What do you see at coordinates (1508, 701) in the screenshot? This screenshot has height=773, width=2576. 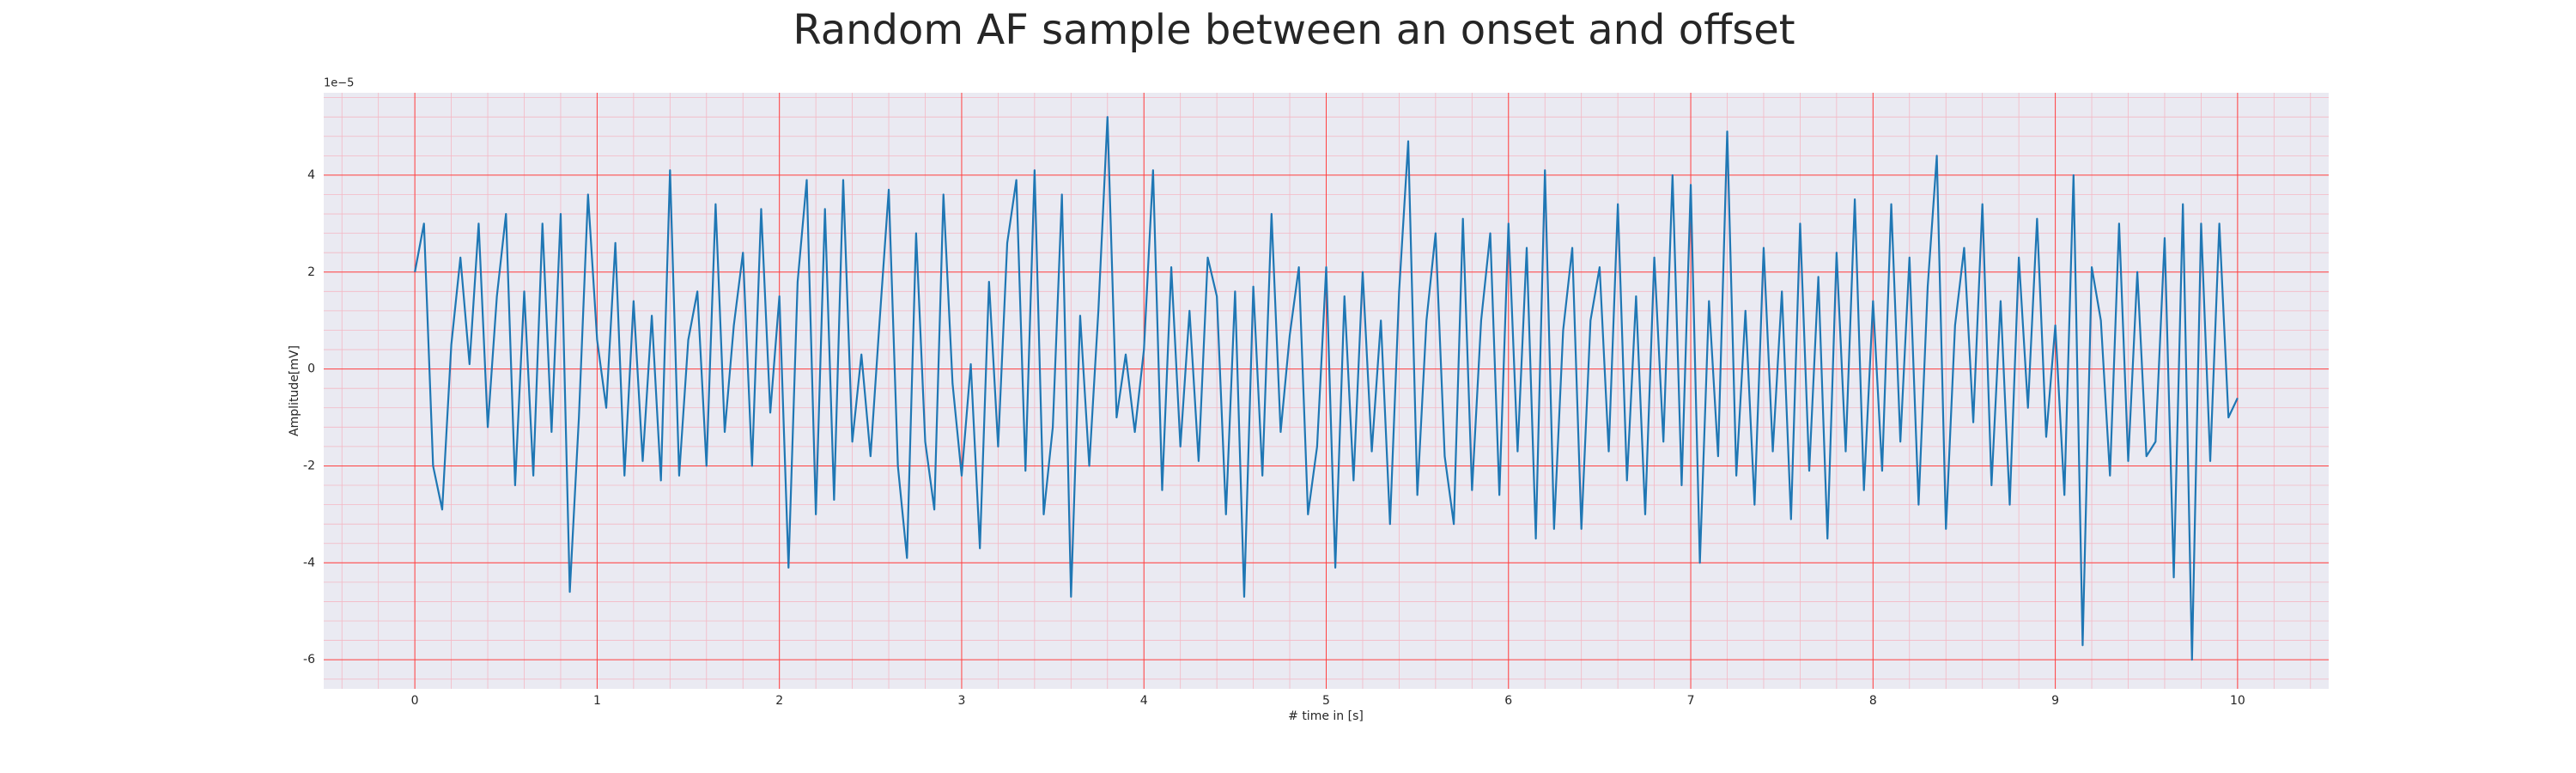 I see `x-tick-label: 6` at bounding box center [1508, 701].